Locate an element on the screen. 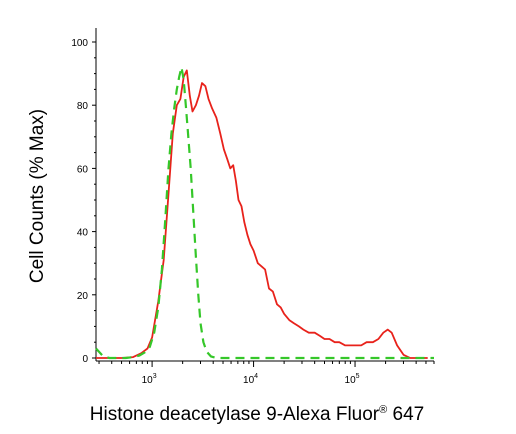  y-tick-label: 0 is located at coordinates (85, 359).